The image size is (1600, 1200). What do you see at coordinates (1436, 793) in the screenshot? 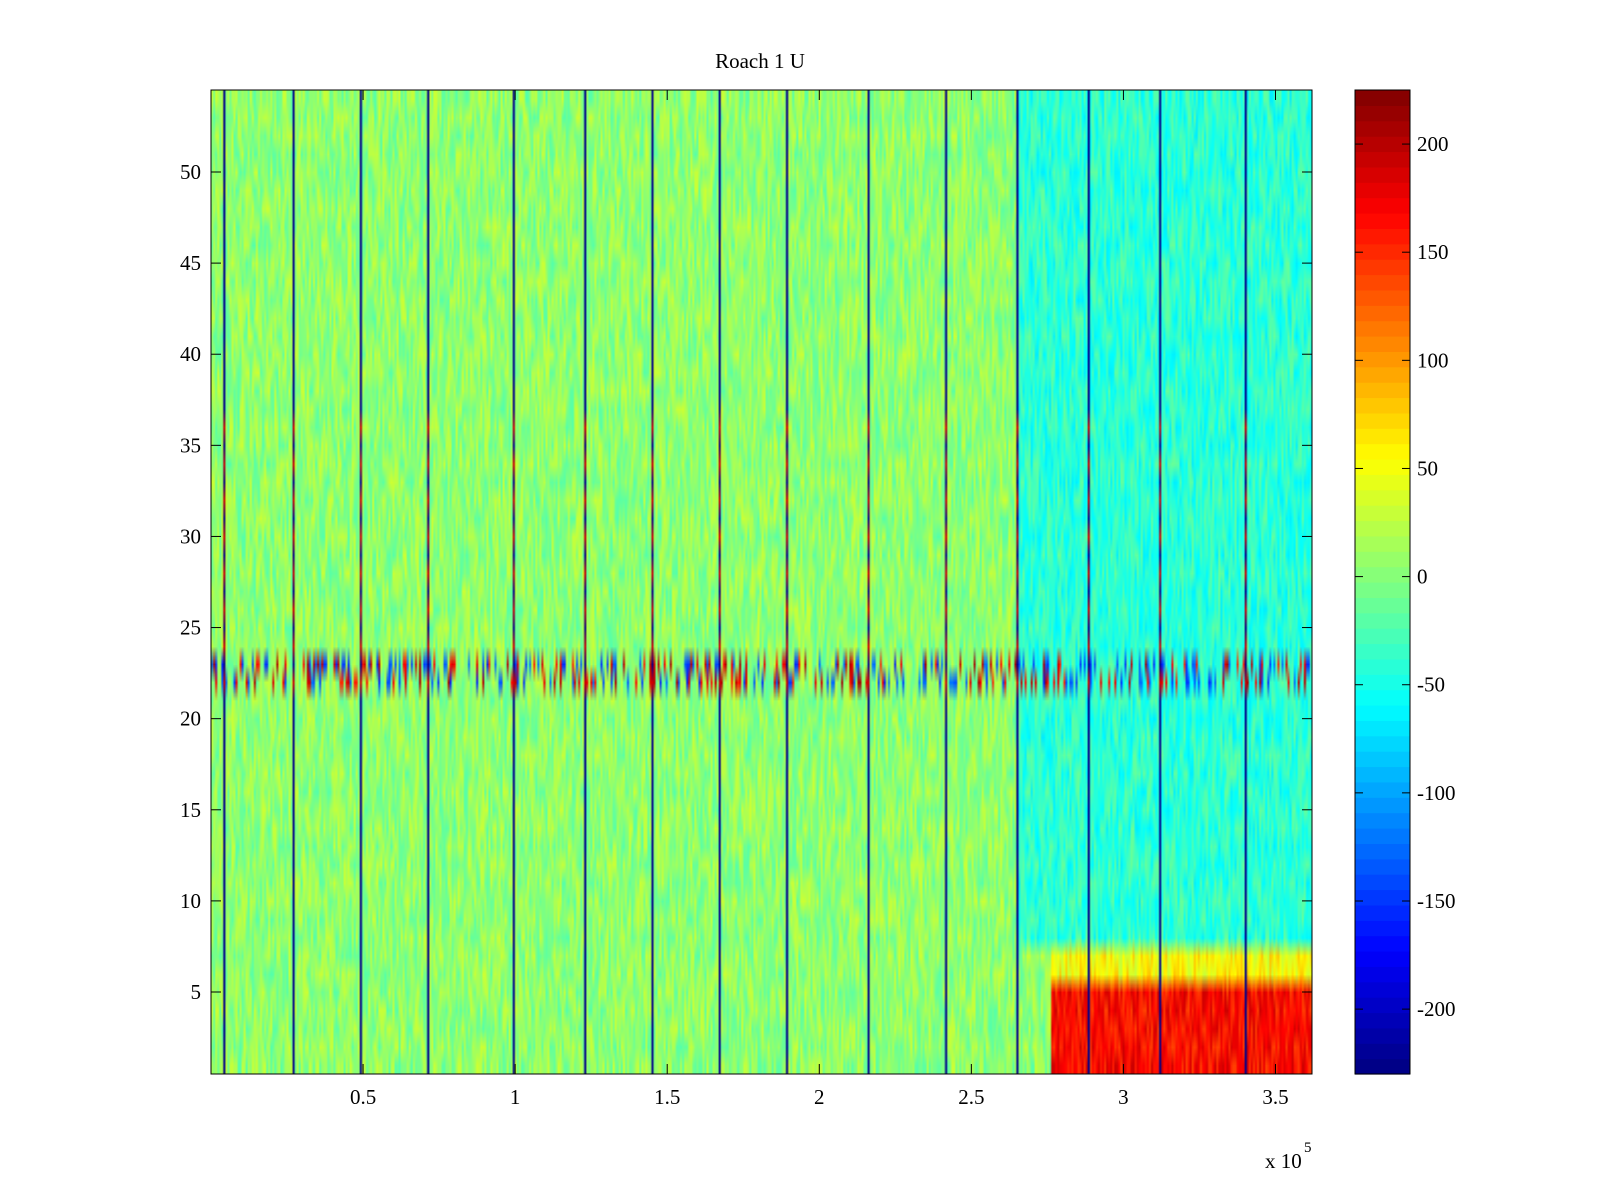
I see `colorbar-tick-label: -100` at bounding box center [1436, 793].